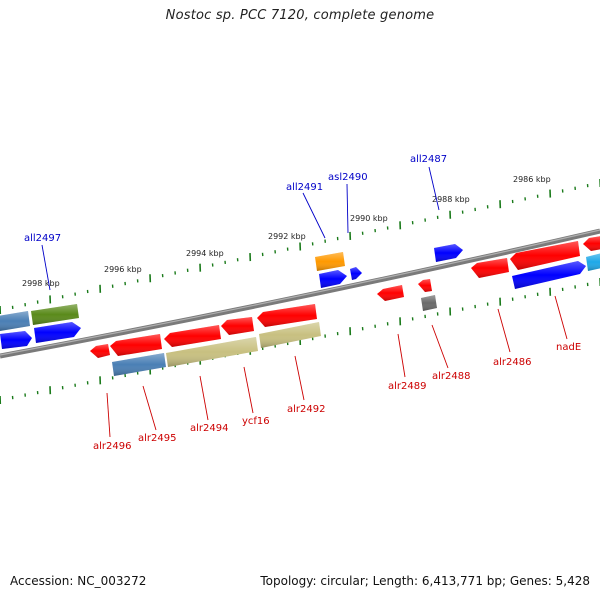 Image resolution: width=600 pixels, height=600 pixels. What do you see at coordinates (401, 355) in the screenshot?
I see `connector-alr2489` at bounding box center [401, 355].